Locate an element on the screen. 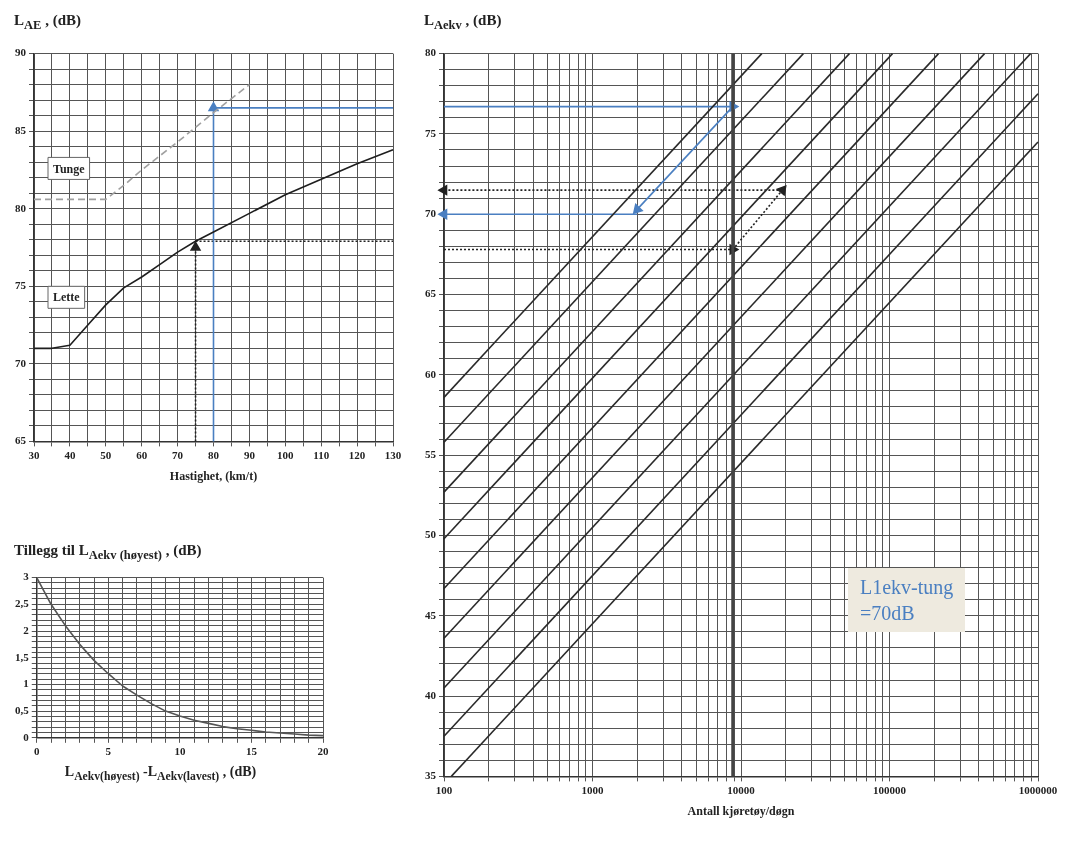 The width and height of the screenshot is (1076, 842). y-tick-label: 0 is located at coordinates (26, 736).